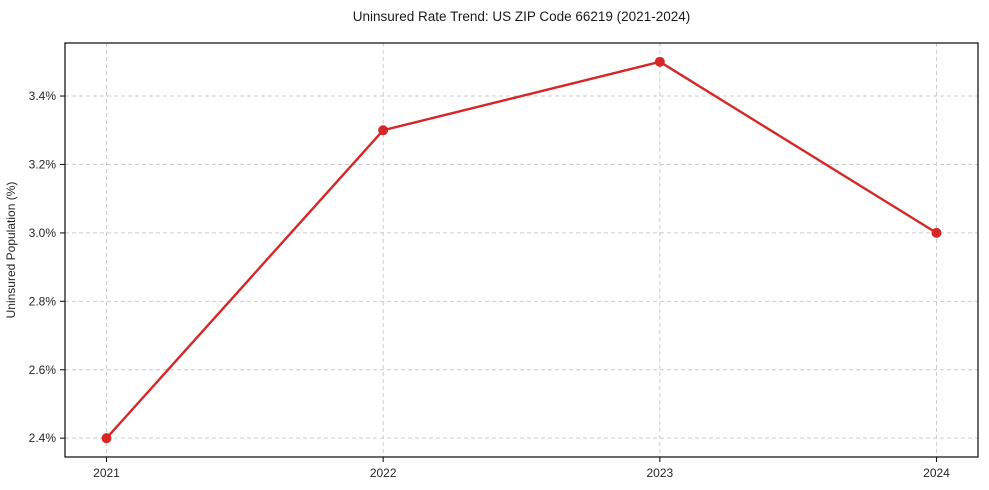 The height and width of the screenshot is (490, 989). I want to click on y-axis-title: Uninsured Population (%), so click(11, 250).